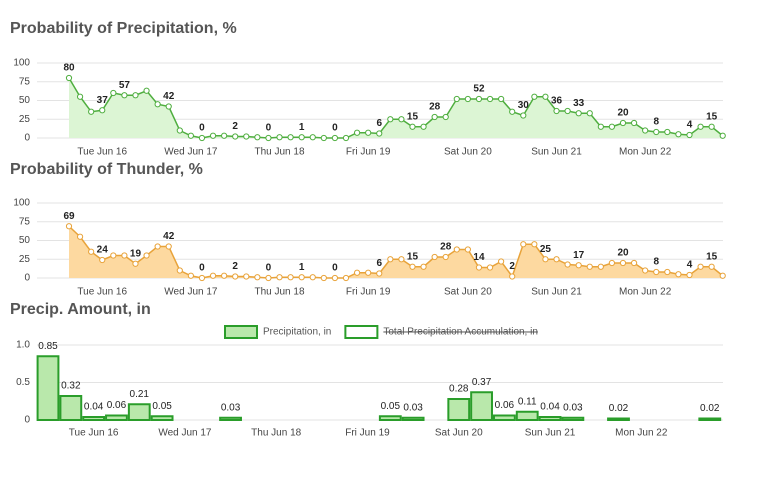  I want to click on x-tick-label: Sun Jun 21, so click(556, 292).